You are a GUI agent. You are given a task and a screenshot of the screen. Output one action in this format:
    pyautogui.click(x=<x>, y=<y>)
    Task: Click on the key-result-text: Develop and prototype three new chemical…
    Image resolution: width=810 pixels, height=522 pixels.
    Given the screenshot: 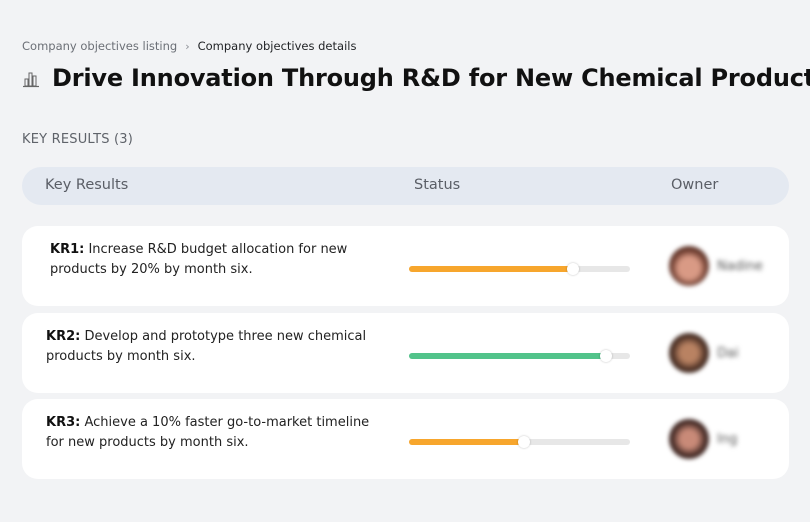 What is the action you would take?
    pyautogui.click(x=206, y=346)
    